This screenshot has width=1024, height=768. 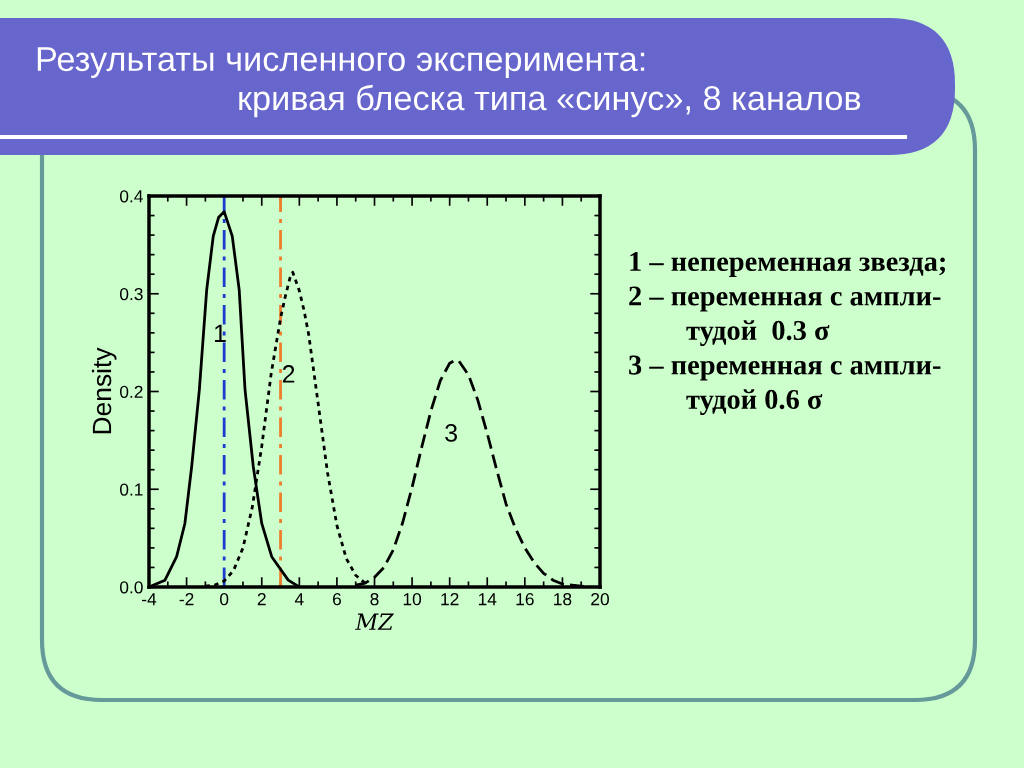 What do you see at coordinates (374, 599) in the screenshot?
I see `x-tick-label: 8` at bounding box center [374, 599].